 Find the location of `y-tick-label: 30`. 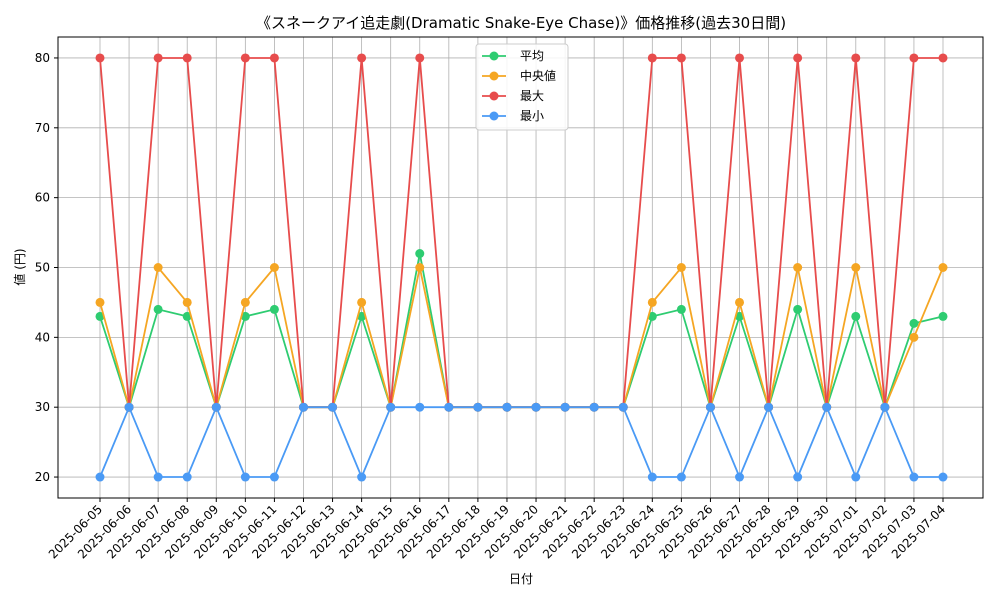

y-tick-label: 30 is located at coordinates (42, 407).